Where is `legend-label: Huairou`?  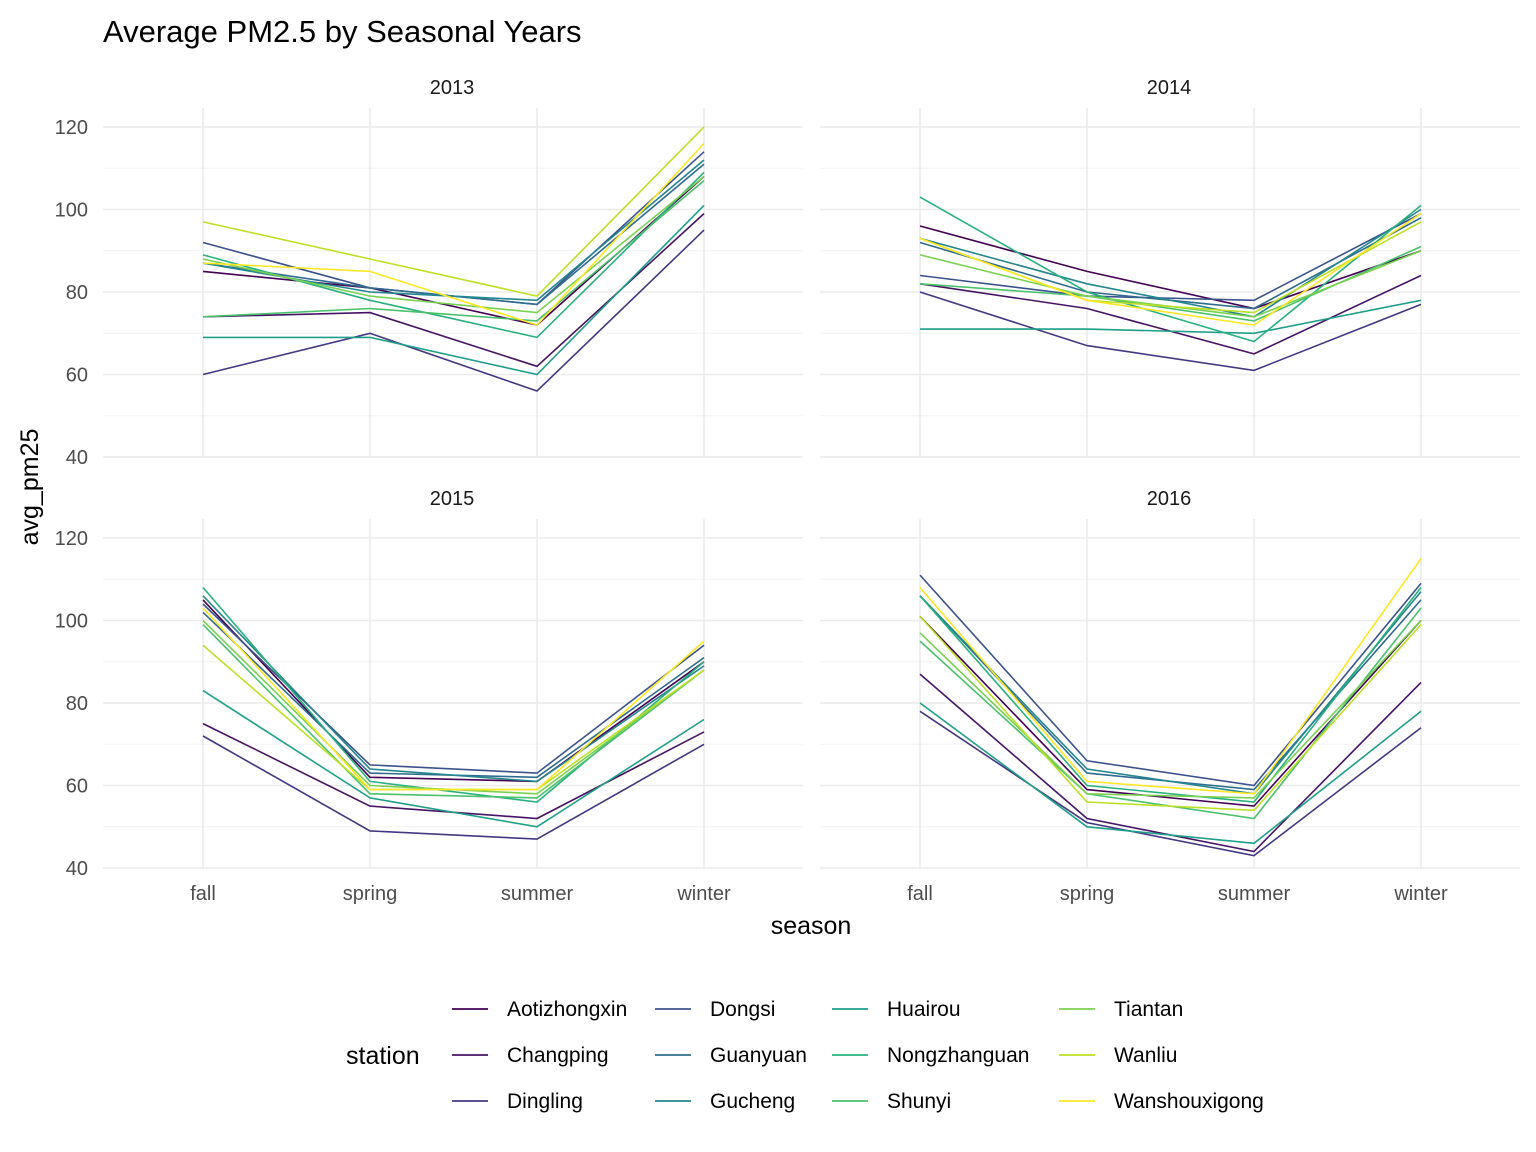
legend-label: Huairou is located at coordinates (924, 1009).